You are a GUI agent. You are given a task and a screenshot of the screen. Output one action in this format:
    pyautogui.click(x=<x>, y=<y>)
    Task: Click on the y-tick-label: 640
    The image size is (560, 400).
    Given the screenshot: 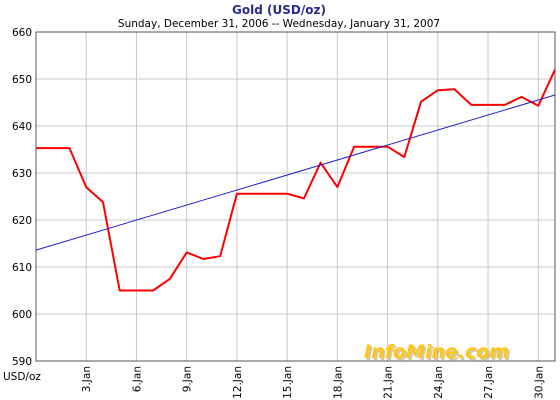 What is the action you would take?
    pyautogui.click(x=22, y=127)
    